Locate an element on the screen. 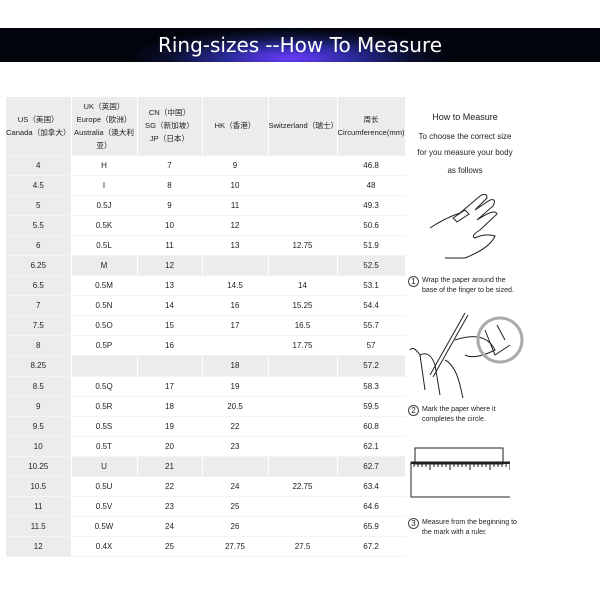  table-cell: H is located at coordinates (104, 165).